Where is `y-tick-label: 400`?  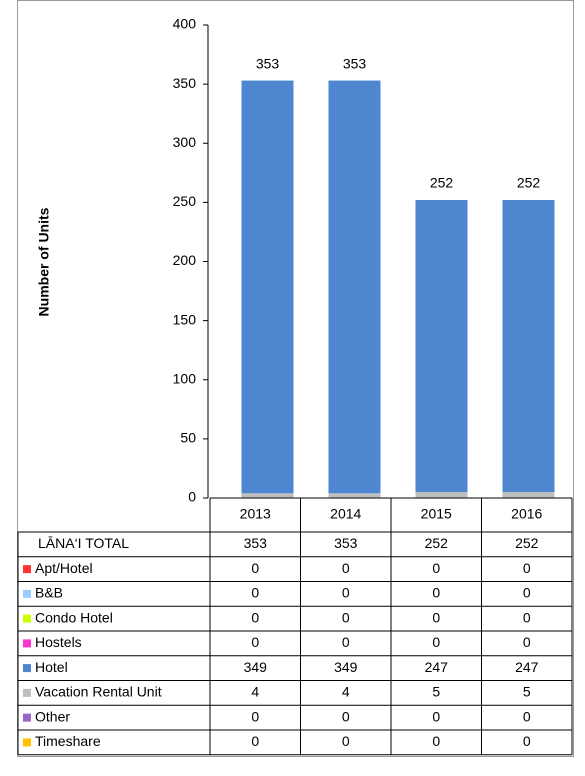 y-tick-label: 400 is located at coordinates (185, 24).